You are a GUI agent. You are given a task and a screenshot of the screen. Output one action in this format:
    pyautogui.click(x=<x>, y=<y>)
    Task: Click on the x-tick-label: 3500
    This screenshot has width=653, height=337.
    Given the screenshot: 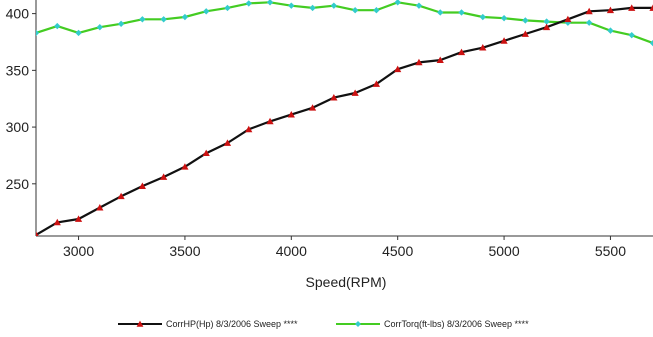 What is the action you would take?
    pyautogui.click(x=184, y=251)
    